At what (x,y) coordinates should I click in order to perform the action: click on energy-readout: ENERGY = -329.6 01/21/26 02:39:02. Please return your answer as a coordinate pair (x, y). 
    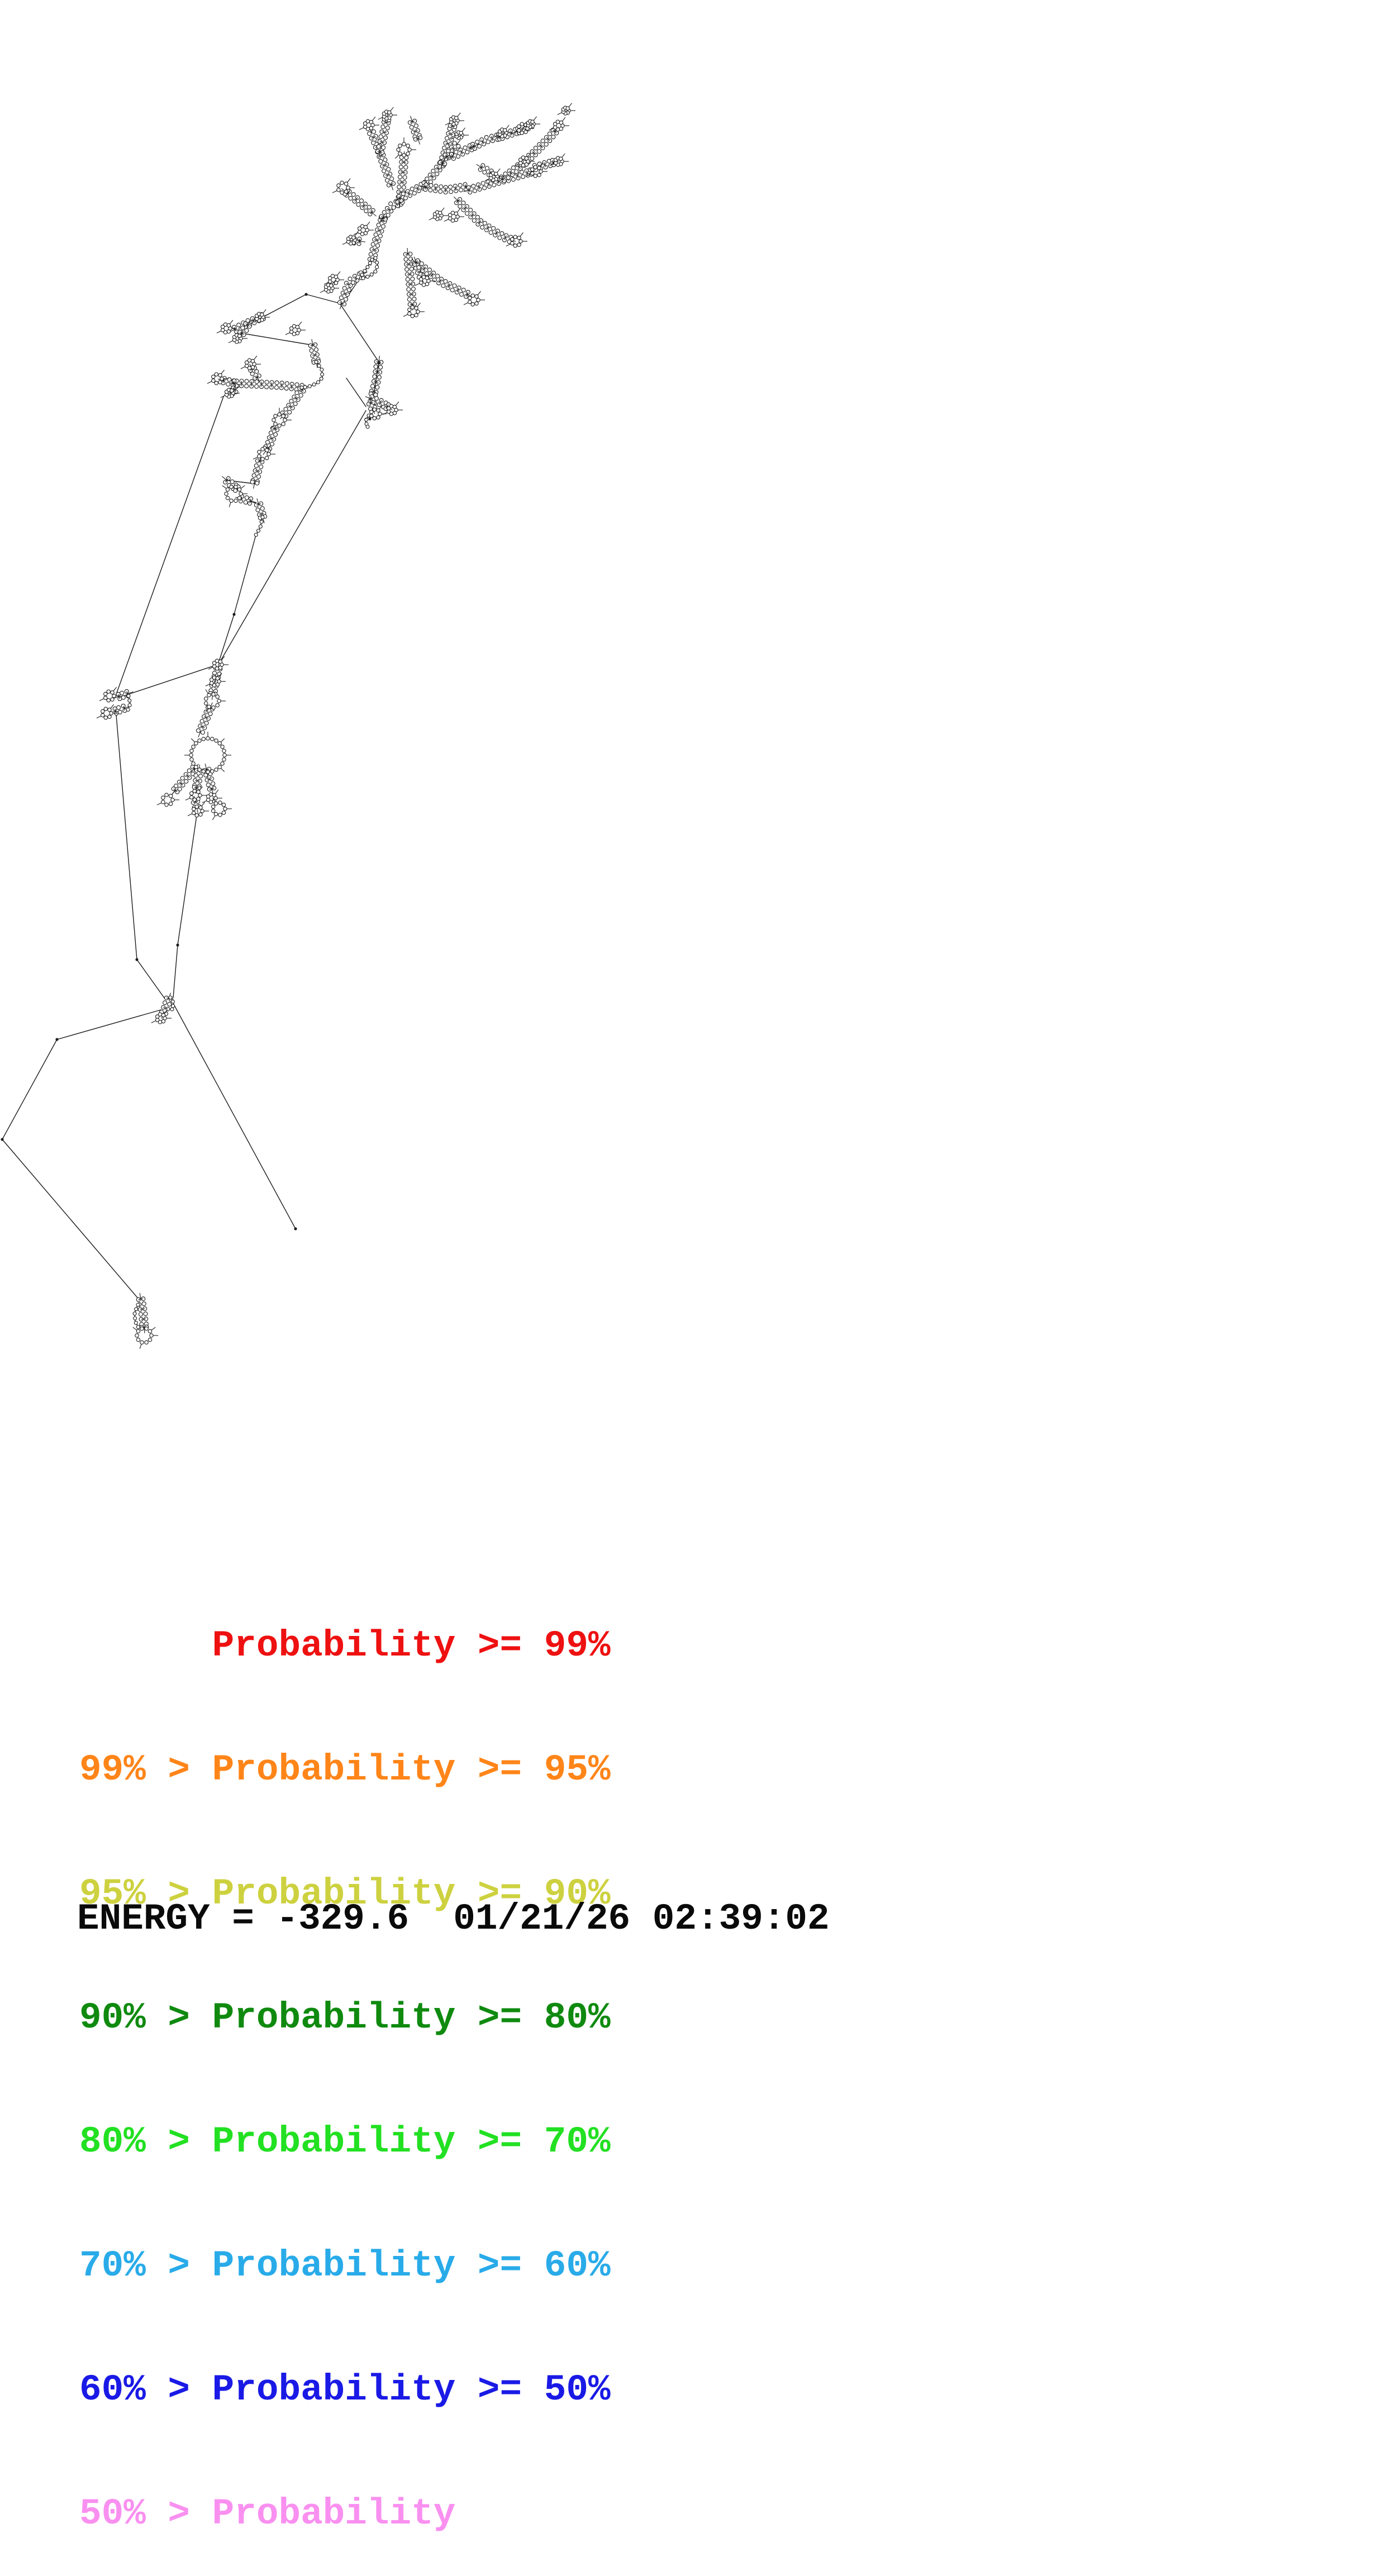
    Looking at the image, I should click on (453, 1919).